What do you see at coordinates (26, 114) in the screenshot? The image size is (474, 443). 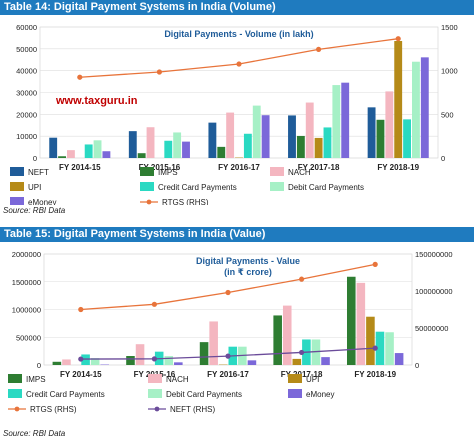 I see `vol-ytick-label: 20000` at bounding box center [26, 114].